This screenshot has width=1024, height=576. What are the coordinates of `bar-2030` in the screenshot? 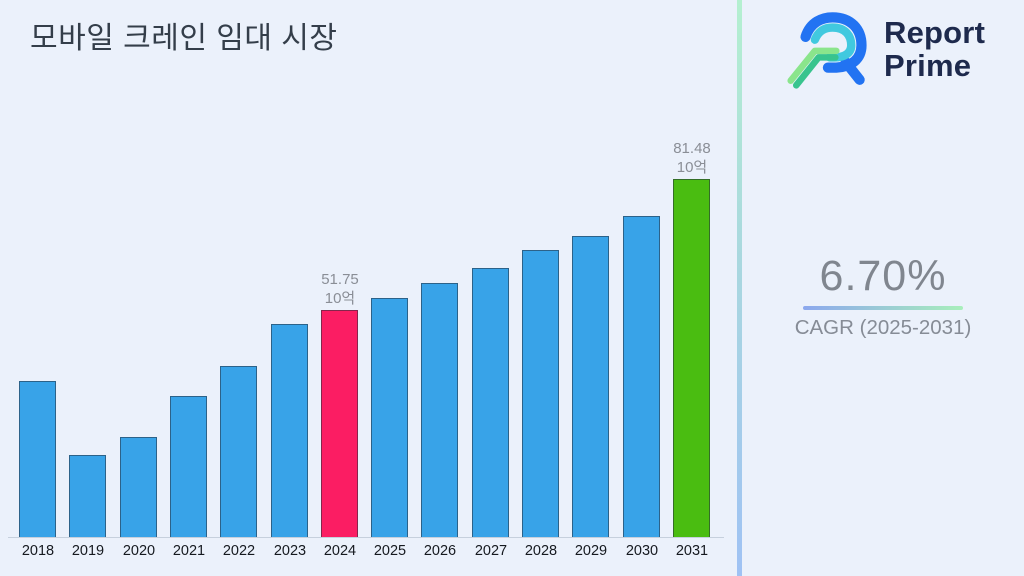 It's located at (641, 376).